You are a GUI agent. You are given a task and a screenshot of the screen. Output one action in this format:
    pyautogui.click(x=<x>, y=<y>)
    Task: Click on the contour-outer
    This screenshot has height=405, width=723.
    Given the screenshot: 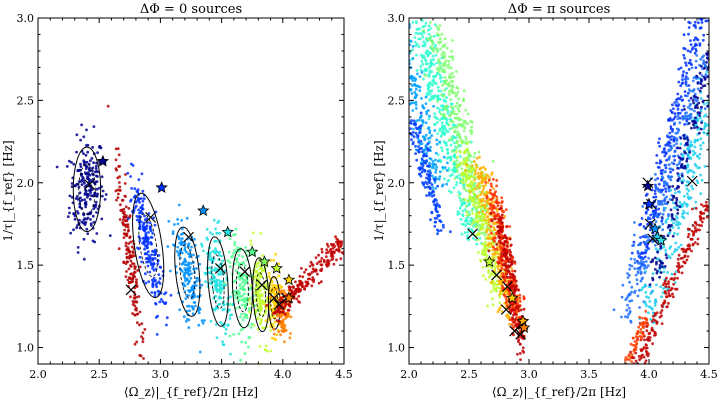 What is the action you would take?
    pyautogui.click(x=242, y=288)
    